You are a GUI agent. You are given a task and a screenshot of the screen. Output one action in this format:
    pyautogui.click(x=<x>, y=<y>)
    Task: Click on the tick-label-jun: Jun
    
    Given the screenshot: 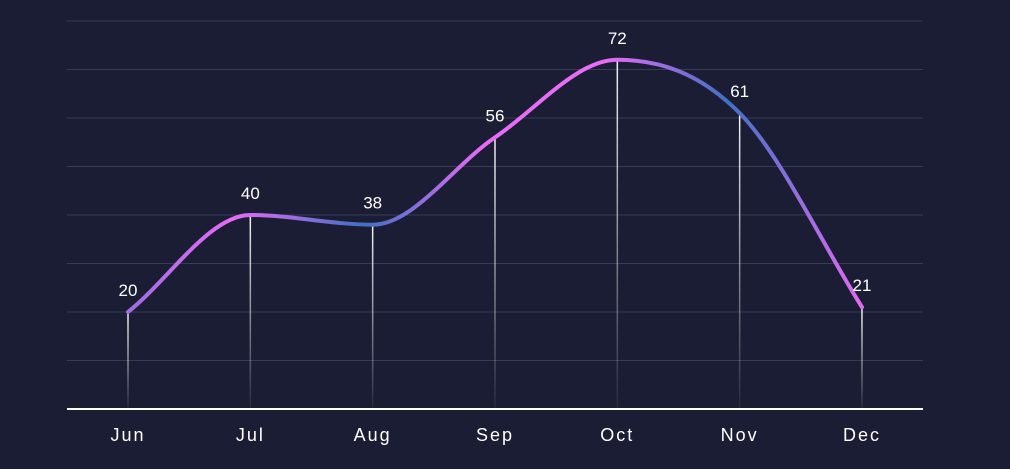 What is the action you would take?
    pyautogui.click(x=127, y=435)
    